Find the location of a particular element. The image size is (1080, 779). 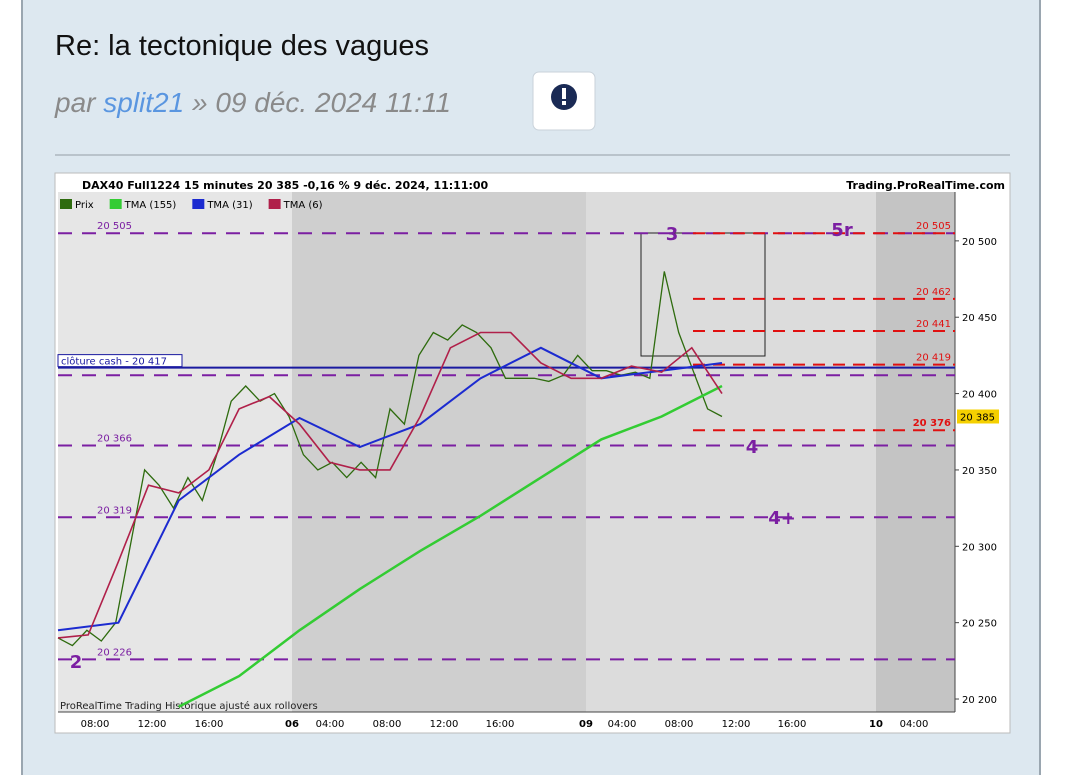

chart-source: Trading.ProRealTime.com is located at coordinates (925, 185).